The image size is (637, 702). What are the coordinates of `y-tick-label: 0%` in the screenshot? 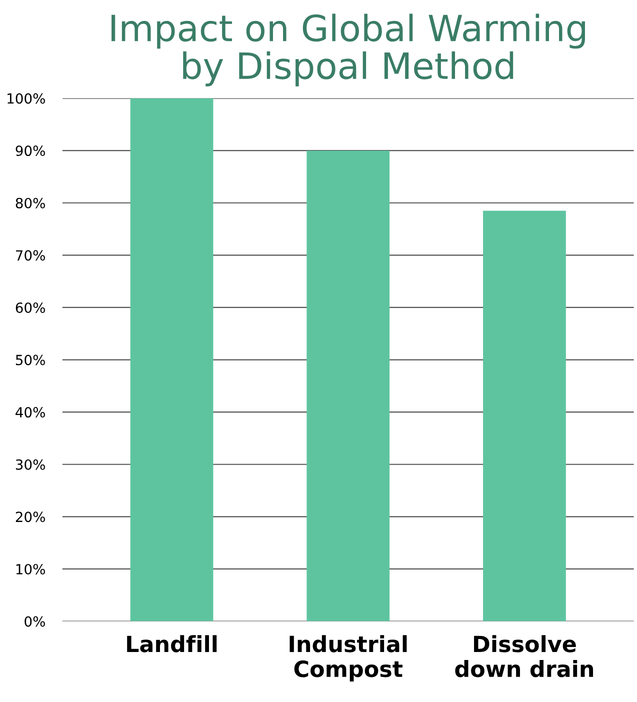 It's located at (34, 621).